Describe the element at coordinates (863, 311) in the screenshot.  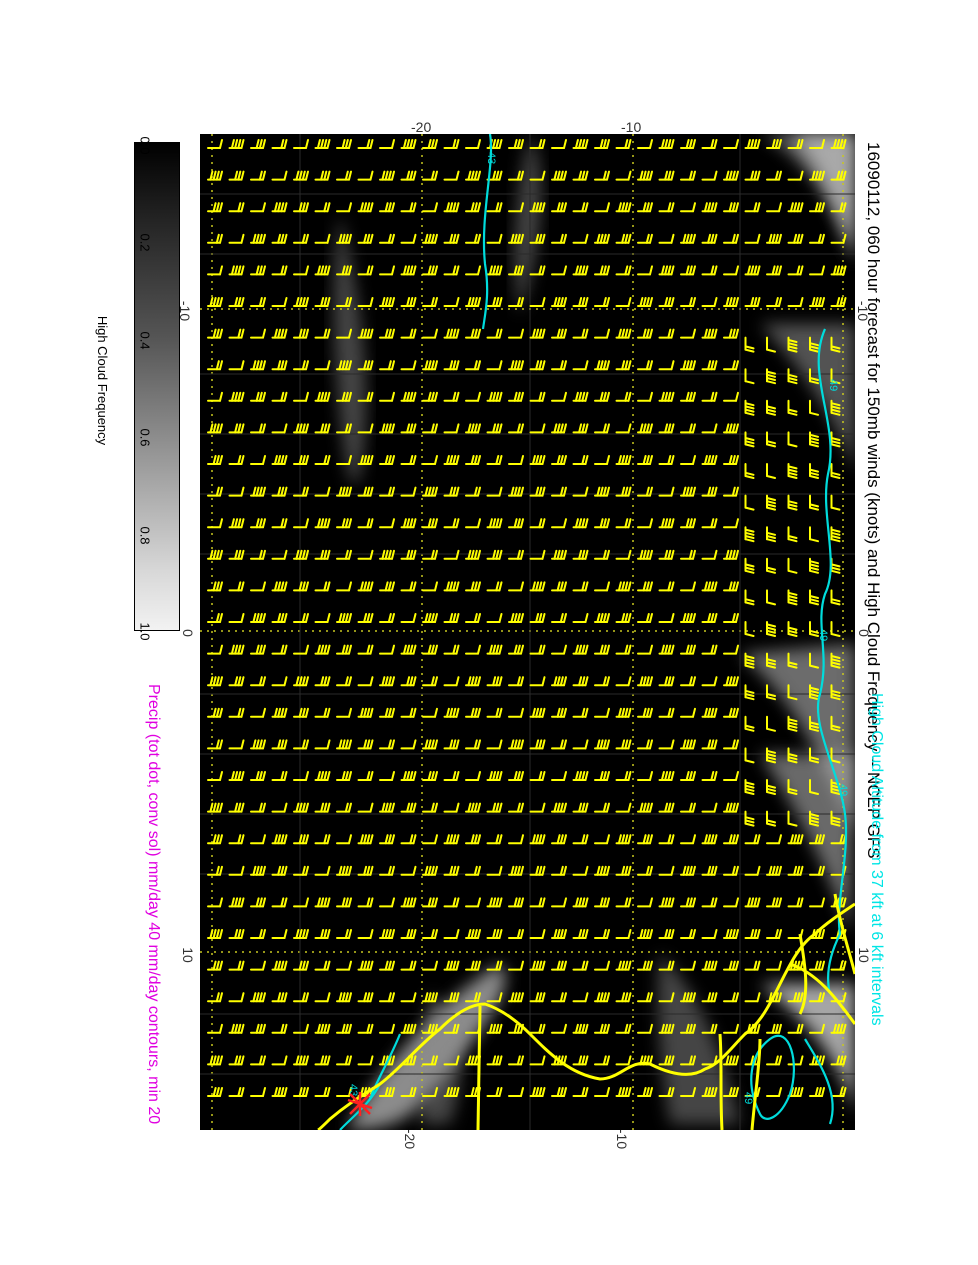
I see `tick-right: -10` at that location.